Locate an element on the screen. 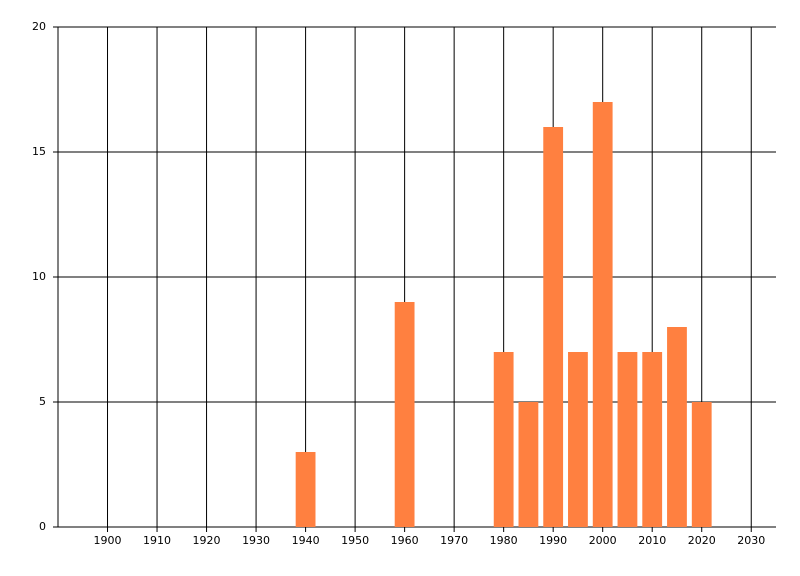 This screenshot has height=576, width=800. x-tick-label: 1950 is located at coordinates (355, 540).